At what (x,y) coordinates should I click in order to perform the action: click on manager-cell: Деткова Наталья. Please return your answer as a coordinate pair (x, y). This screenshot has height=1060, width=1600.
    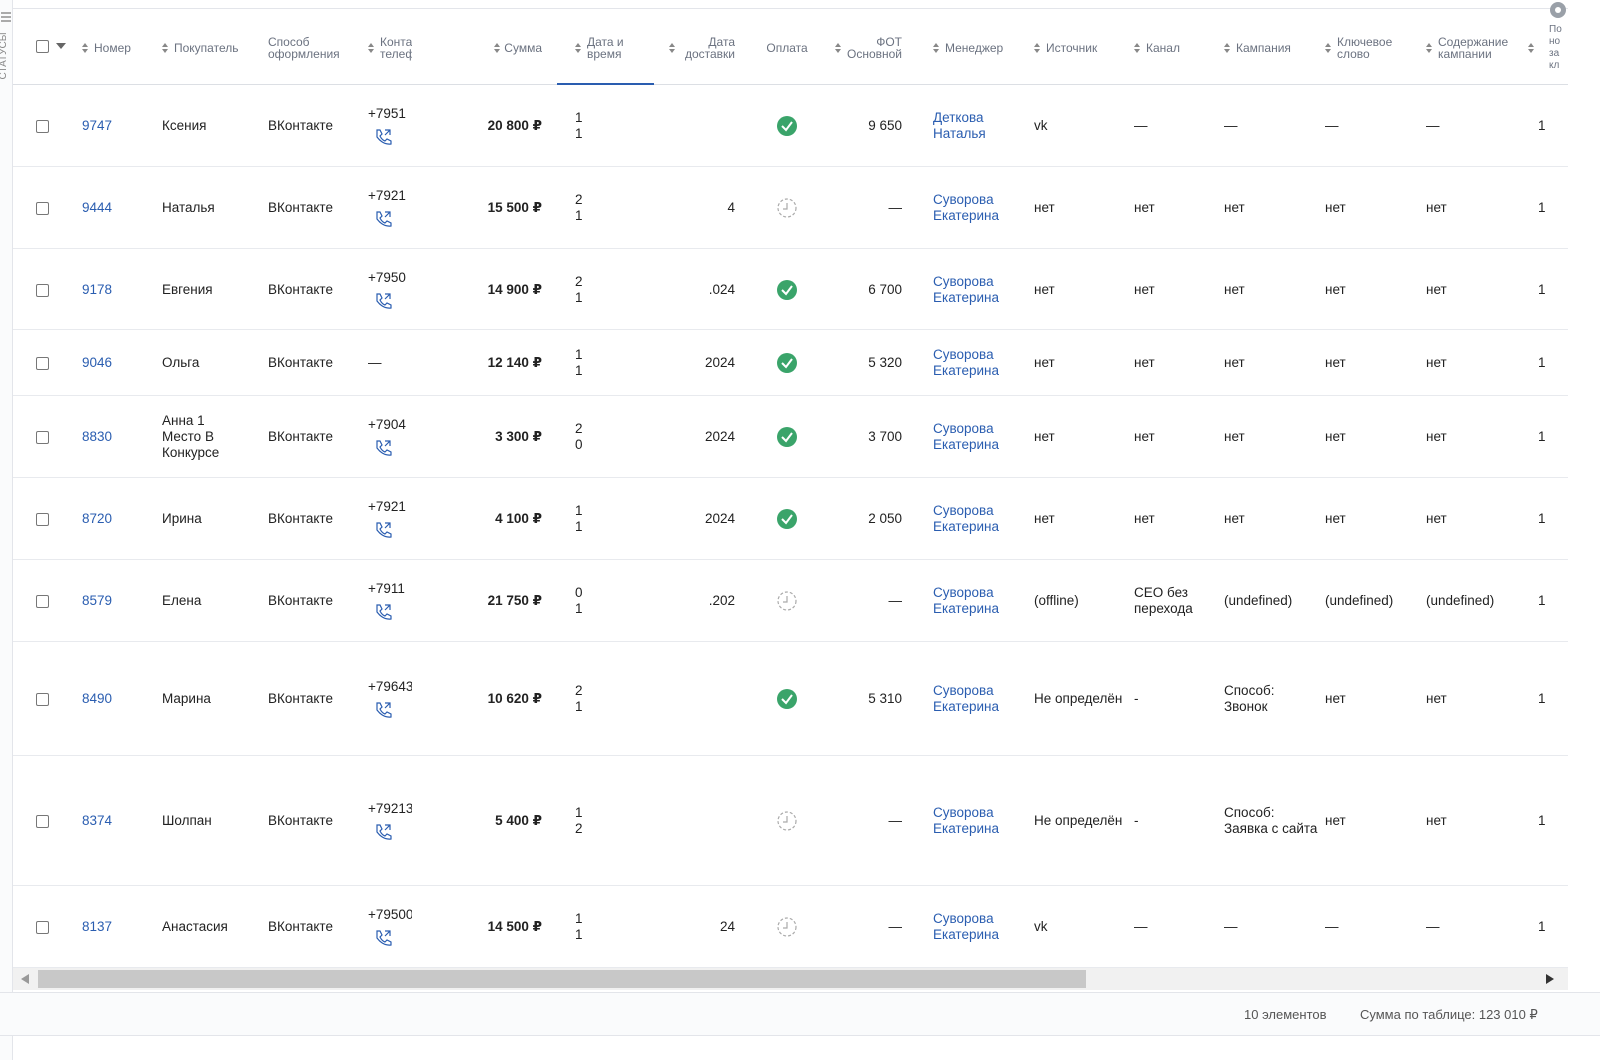
    Looking at the image, I should click on (959, 125).